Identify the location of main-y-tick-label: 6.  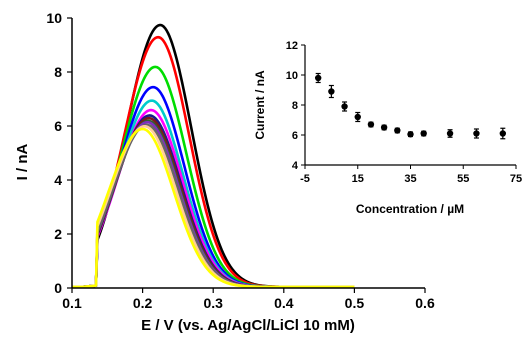
(58, 126).